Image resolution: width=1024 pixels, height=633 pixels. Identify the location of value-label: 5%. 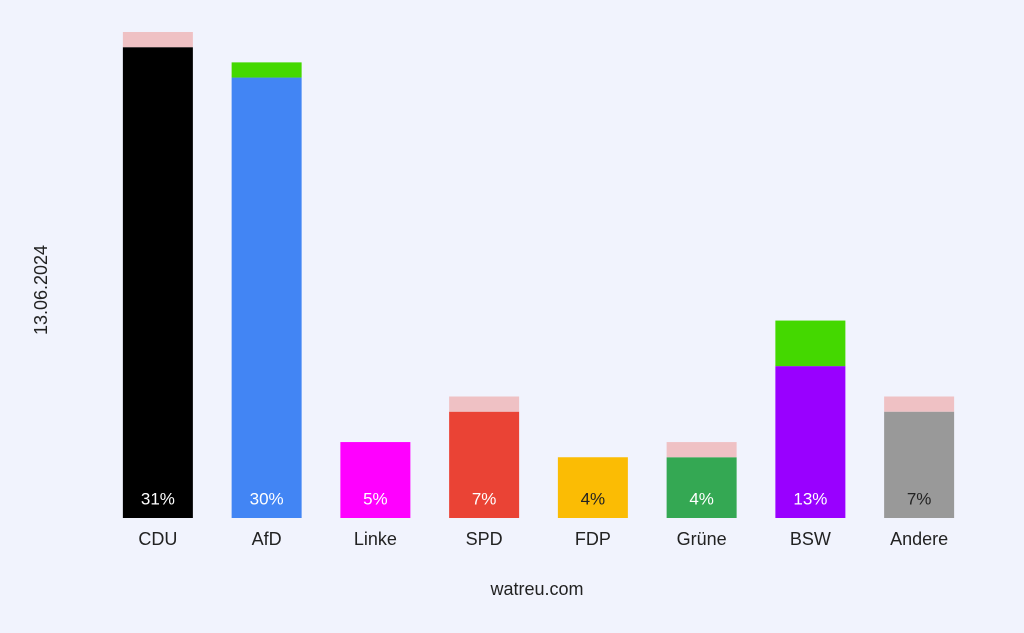
(375, 498).